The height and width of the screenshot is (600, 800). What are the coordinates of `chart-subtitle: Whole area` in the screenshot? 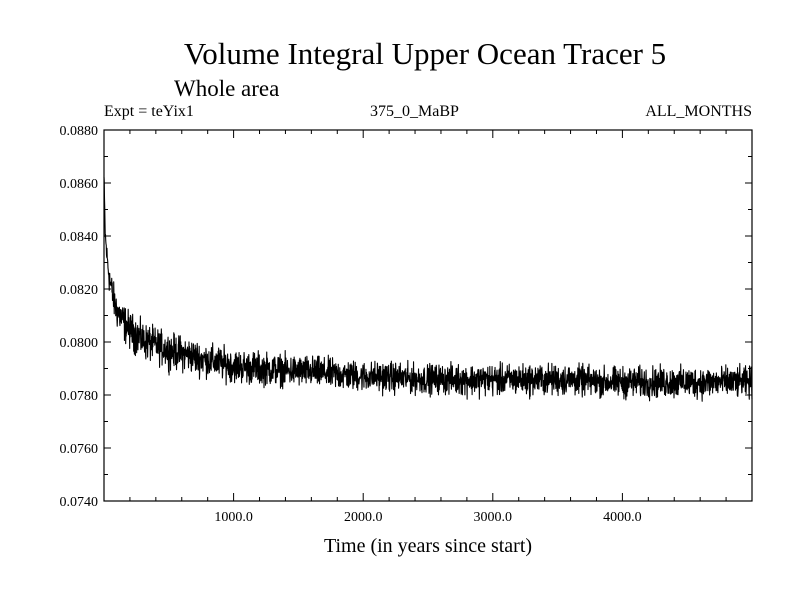 It's located at (227, 88).